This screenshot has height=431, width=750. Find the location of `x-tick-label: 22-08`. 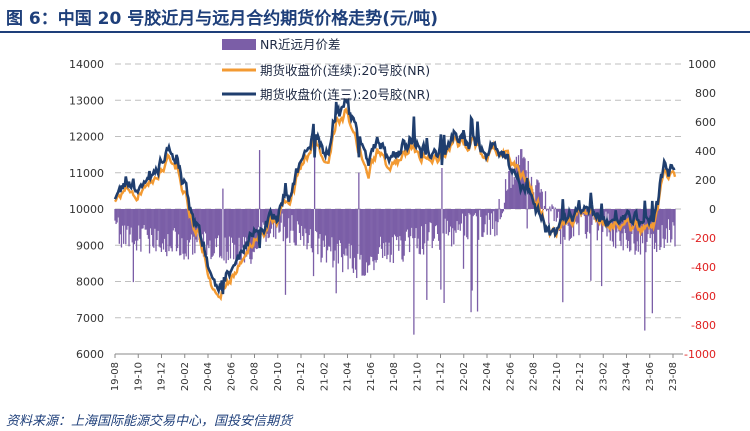

x-tick-label: 22-08 is located at coordinates (534, 376).